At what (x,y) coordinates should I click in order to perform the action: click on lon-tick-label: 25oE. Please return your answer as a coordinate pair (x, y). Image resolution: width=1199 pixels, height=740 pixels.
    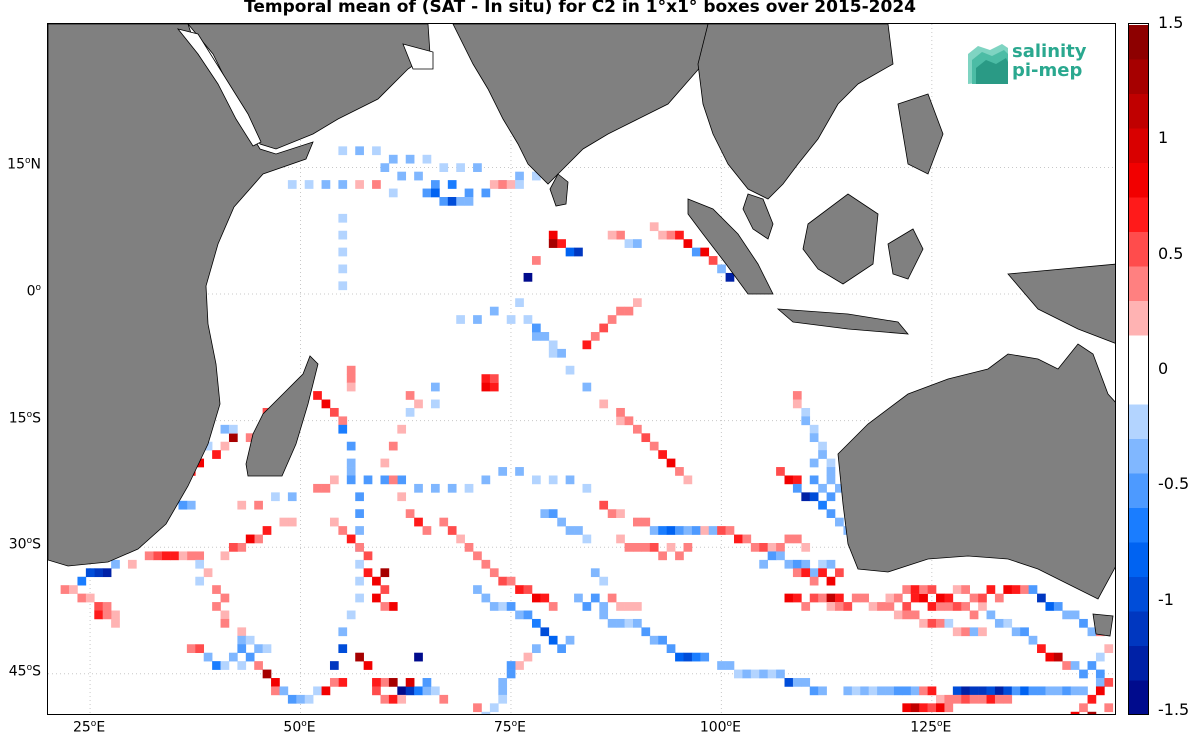
    Looking at the image, I should click on (89, 727).